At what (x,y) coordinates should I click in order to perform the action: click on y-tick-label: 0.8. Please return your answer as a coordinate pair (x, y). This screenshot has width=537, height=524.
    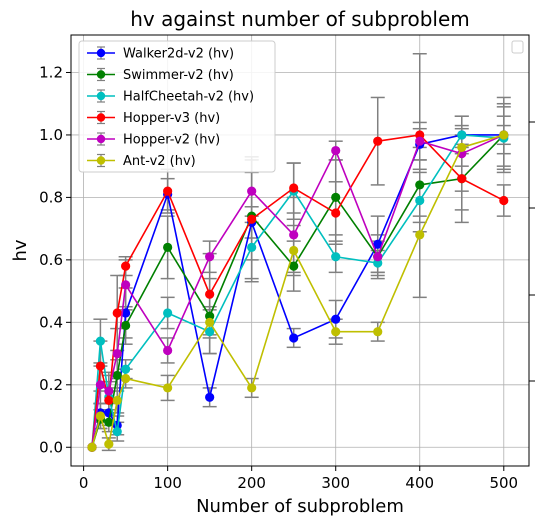
    Looking at the image, I should click on (51, 197).